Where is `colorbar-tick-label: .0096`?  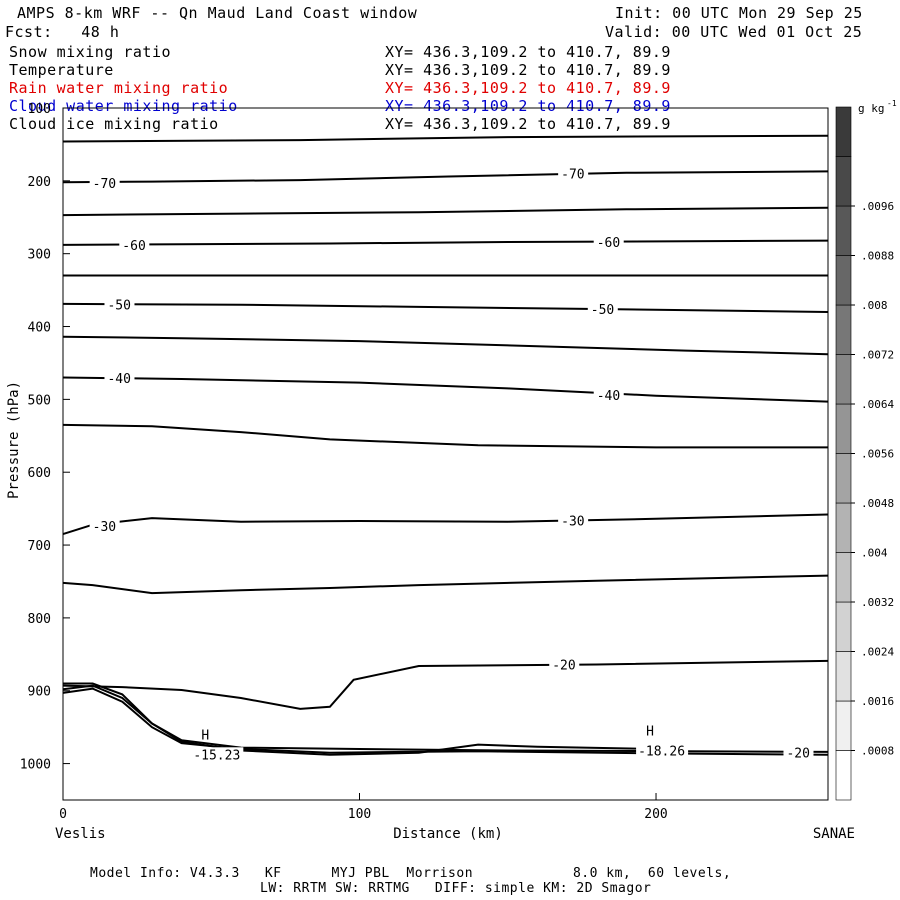 colorbar-tick-label: .0096 is located at coordinates (877, 206).